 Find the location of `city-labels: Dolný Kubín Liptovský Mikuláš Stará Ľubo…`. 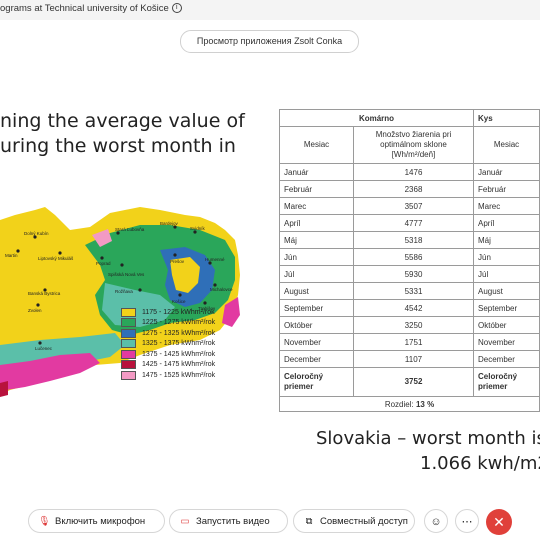

city-labels: Dolný Kubín Liptovský Mikuláš Stará Ľubo… is located at coordinates (119, 286).